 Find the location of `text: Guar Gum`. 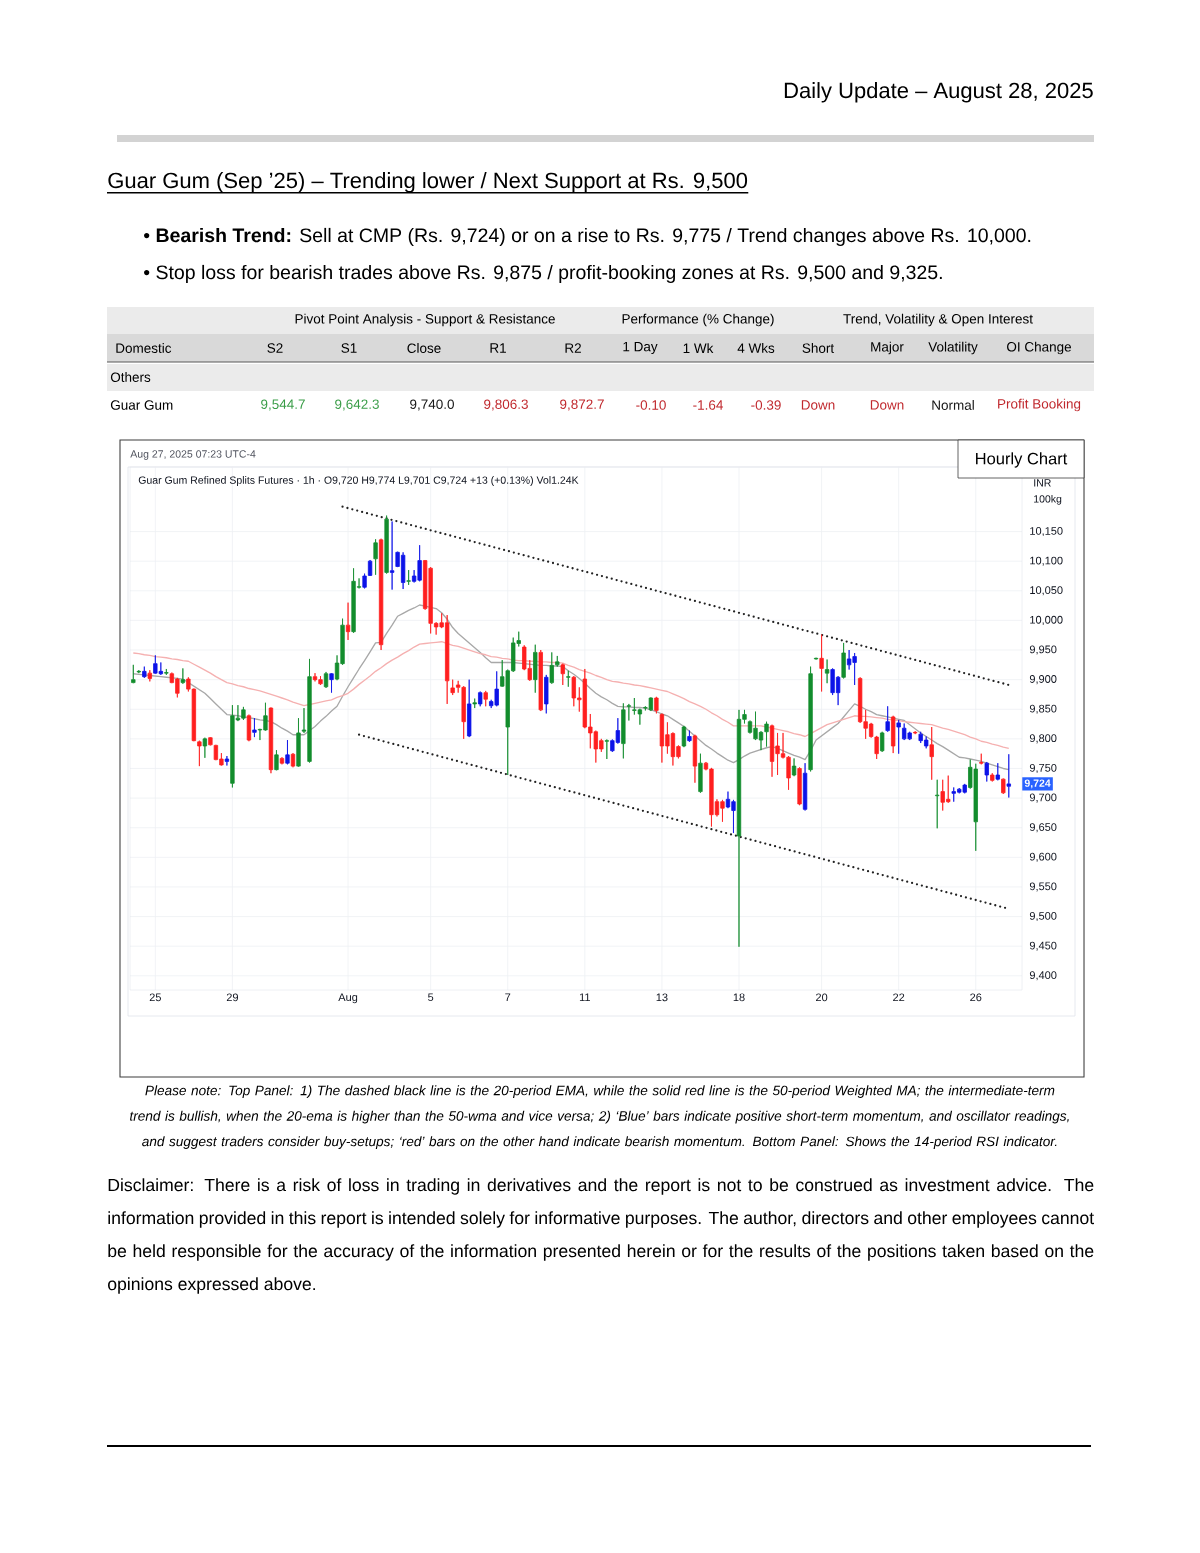

text: Guar Gum is located at coordinates (141, 405).